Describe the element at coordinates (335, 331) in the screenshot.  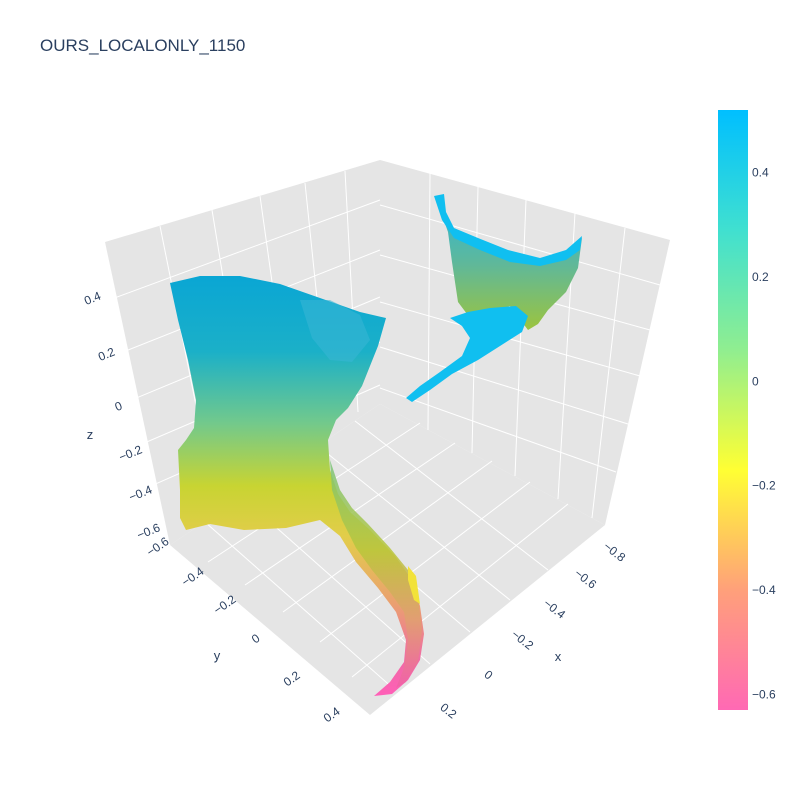
I see `surface-front-highlight` at that location.